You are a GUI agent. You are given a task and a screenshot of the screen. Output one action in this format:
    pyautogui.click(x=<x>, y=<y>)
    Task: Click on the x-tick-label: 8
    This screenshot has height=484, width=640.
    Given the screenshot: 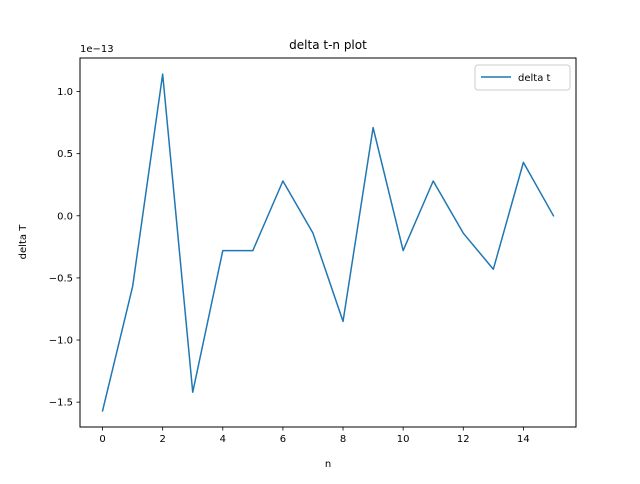 What is the action you would take?
    pyautogui.click(x=343, y=439)
    